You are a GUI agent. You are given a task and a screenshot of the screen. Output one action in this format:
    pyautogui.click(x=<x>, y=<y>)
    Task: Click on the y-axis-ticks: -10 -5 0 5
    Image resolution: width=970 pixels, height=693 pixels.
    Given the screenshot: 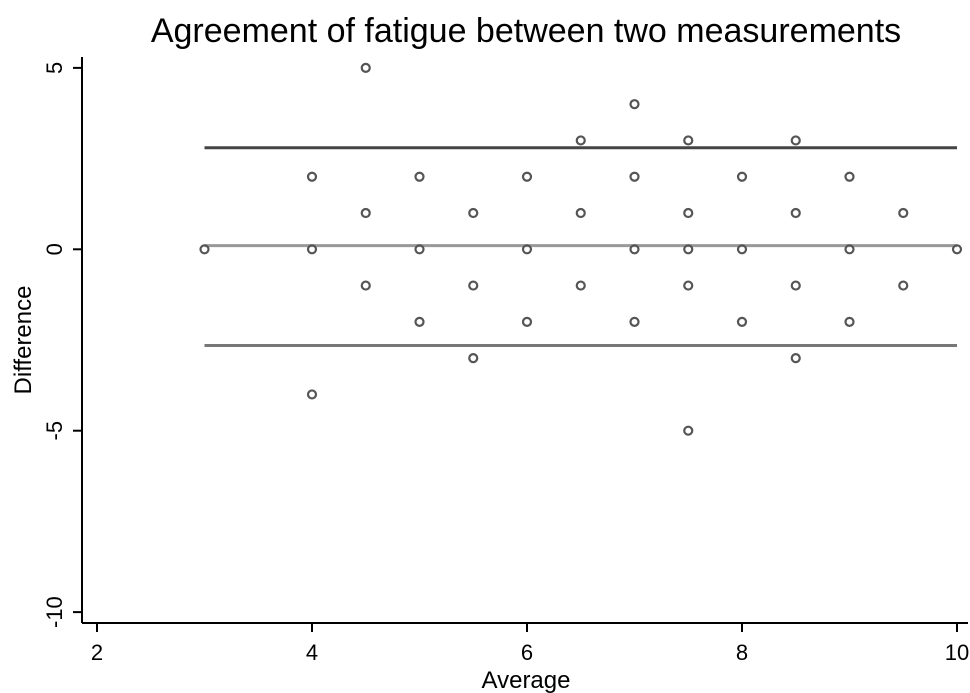 What is the action you would take?
    pyautogui.click(x=62, y=345)
    